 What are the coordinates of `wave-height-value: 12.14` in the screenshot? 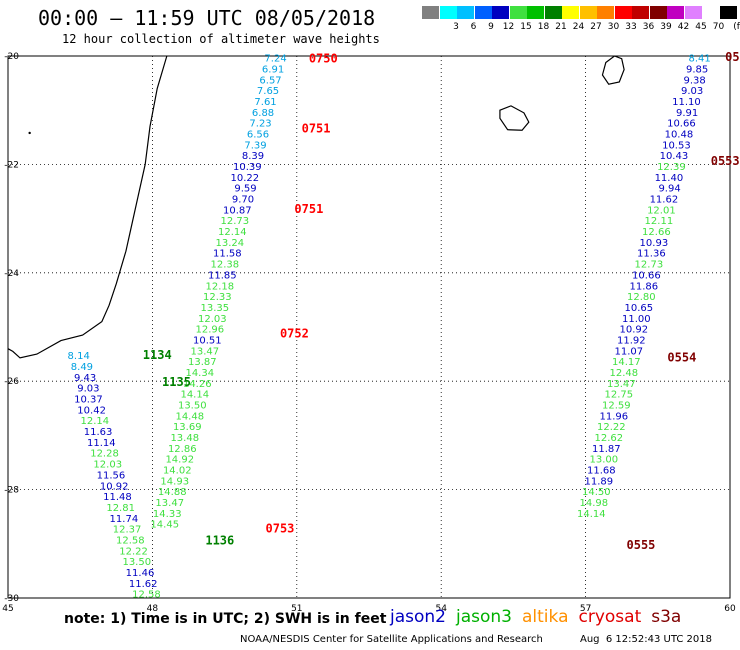 It's located at (232, 232).